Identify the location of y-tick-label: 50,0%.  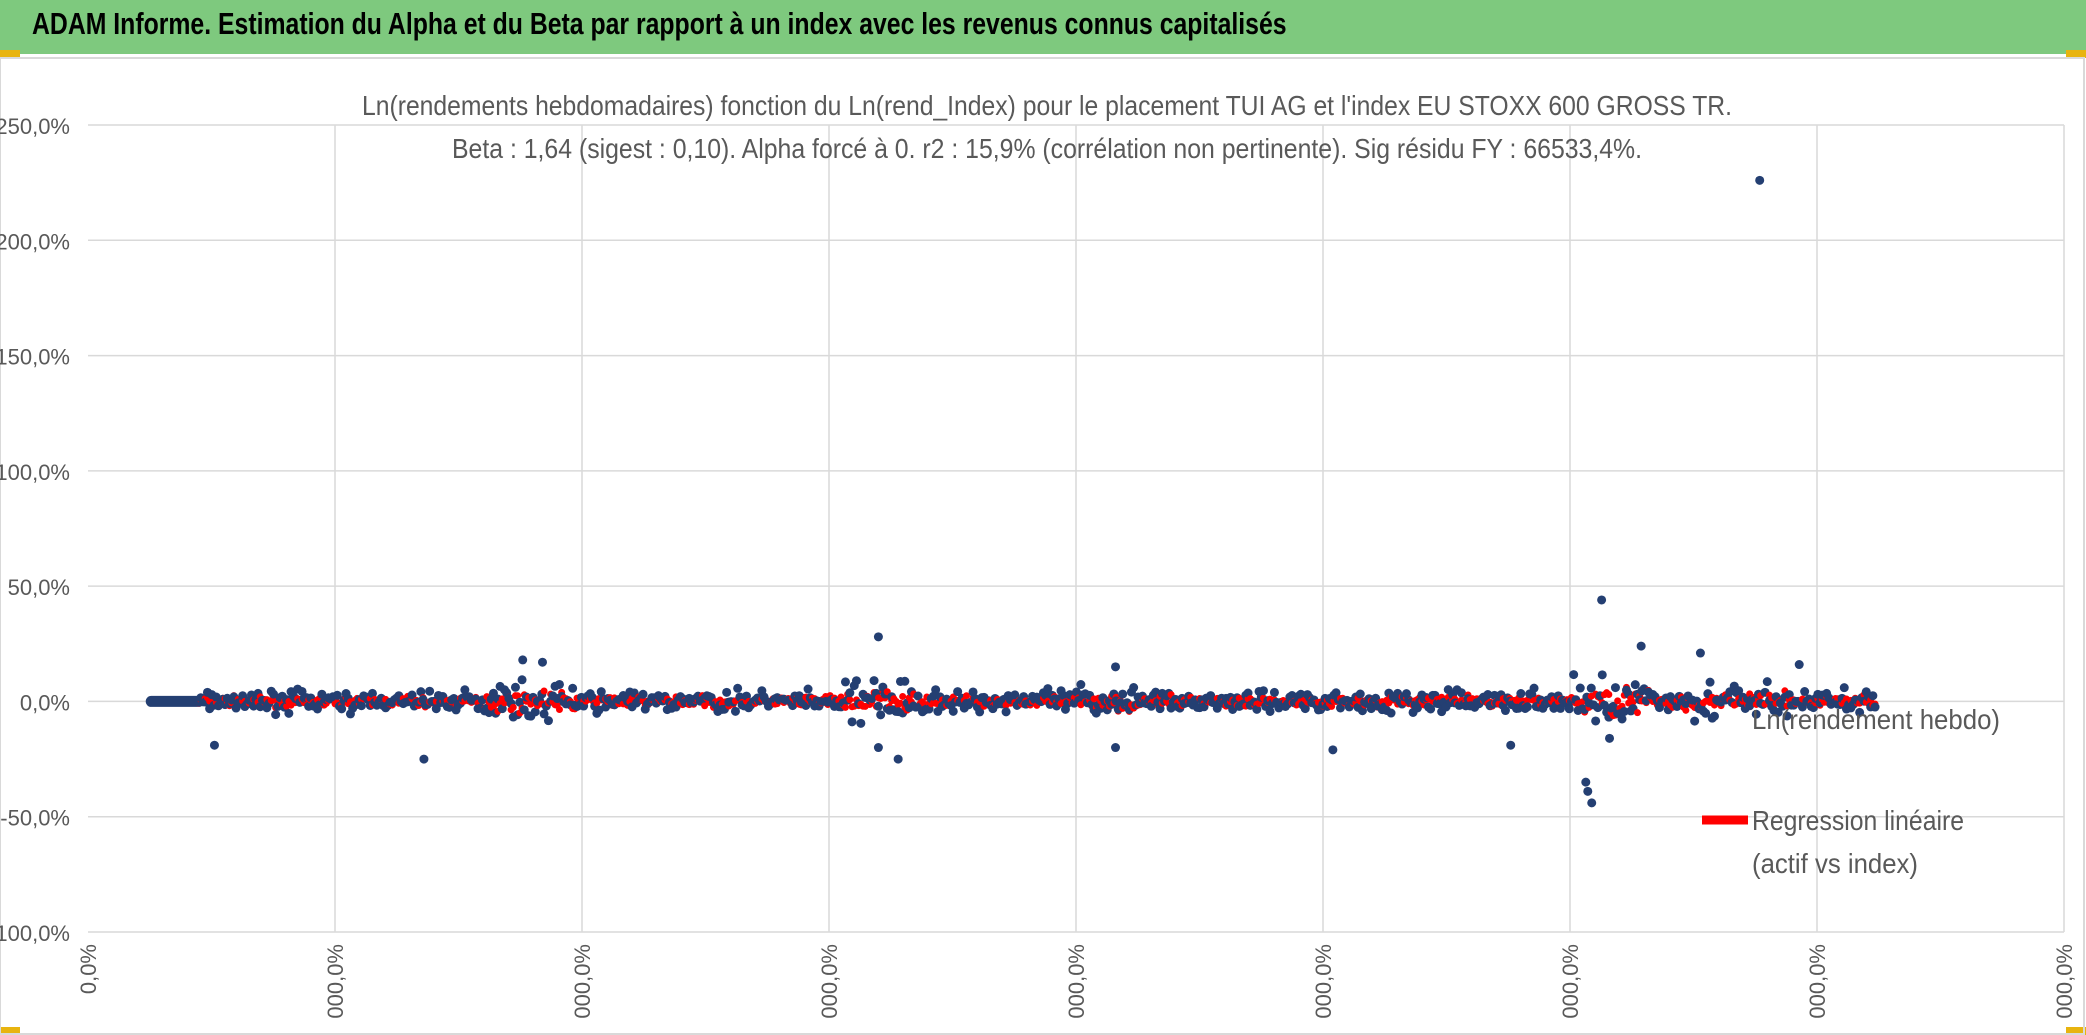
(39, 587).